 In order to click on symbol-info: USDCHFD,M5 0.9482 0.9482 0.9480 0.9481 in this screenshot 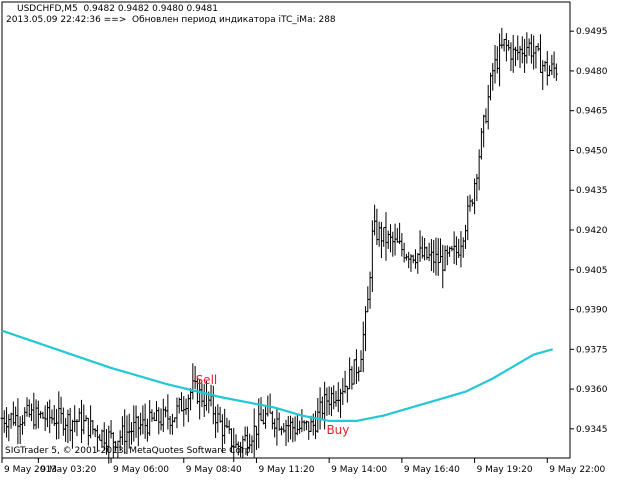, I will do `click(118, 9)`.